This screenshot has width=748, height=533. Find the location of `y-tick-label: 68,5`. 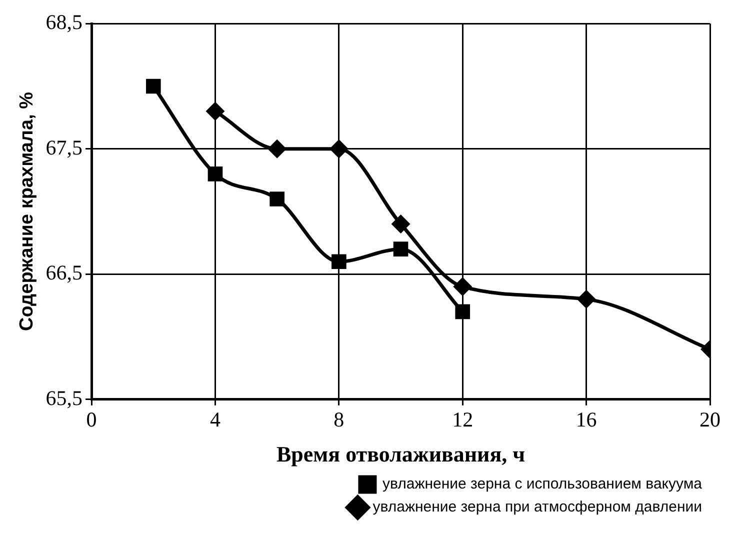

y-tick-label: 68,5 is located at coordinates (64, 22).